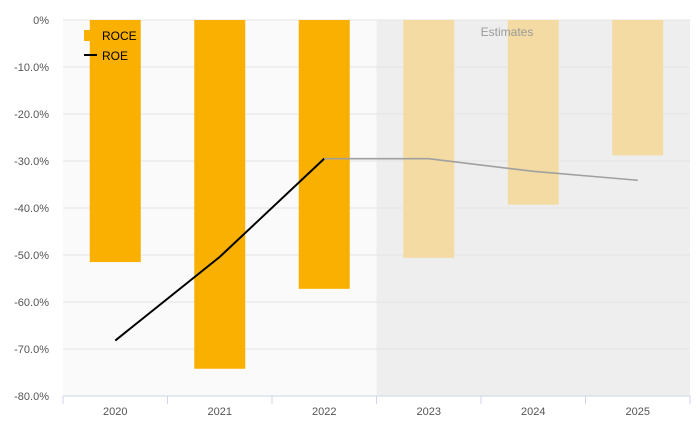 The image size is (700, 438). Describe the element at coordinates (31, 68) in the screenshot. I see `y-tick-label: -10.0%` at that location.